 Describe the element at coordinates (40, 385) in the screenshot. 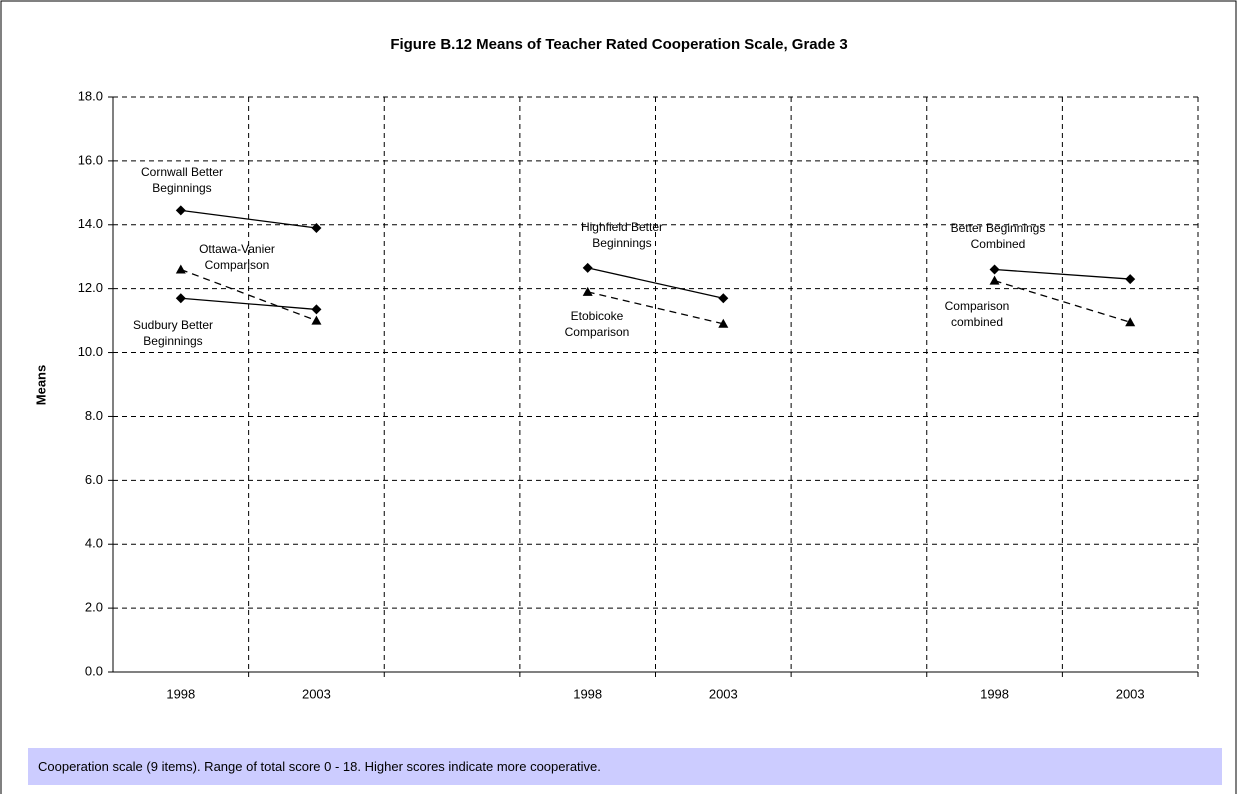

I see `y-axis-label: Means` at that location.